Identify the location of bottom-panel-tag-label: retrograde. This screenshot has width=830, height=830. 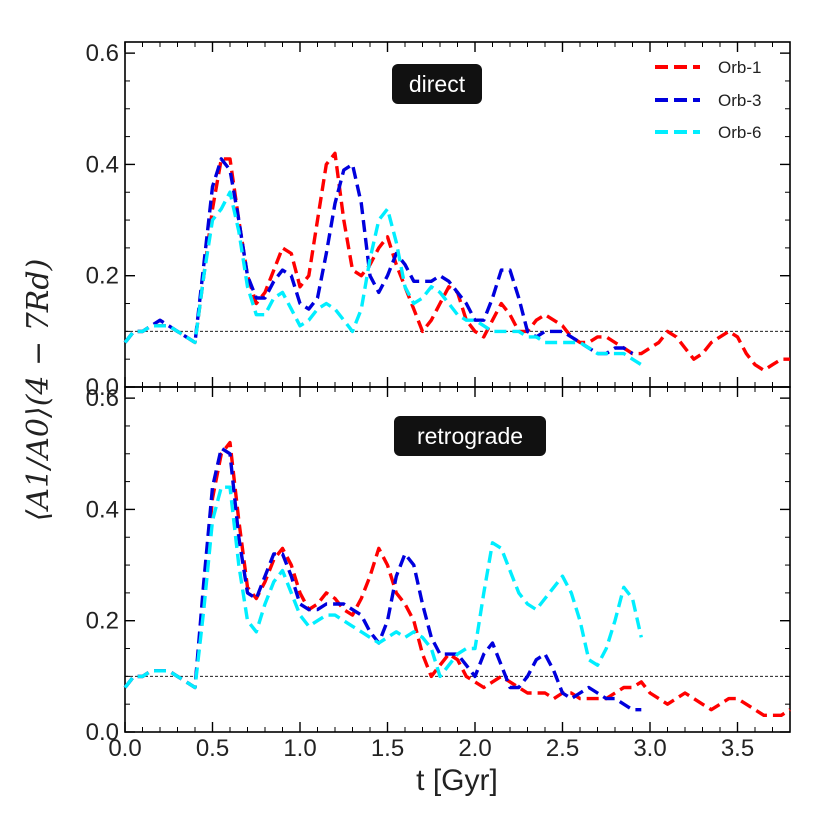
(470, 436).